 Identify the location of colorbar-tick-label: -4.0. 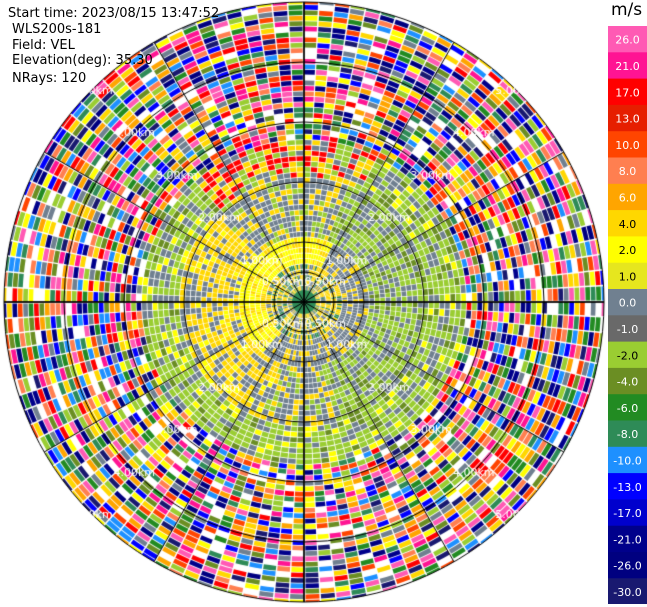
(627, 382).